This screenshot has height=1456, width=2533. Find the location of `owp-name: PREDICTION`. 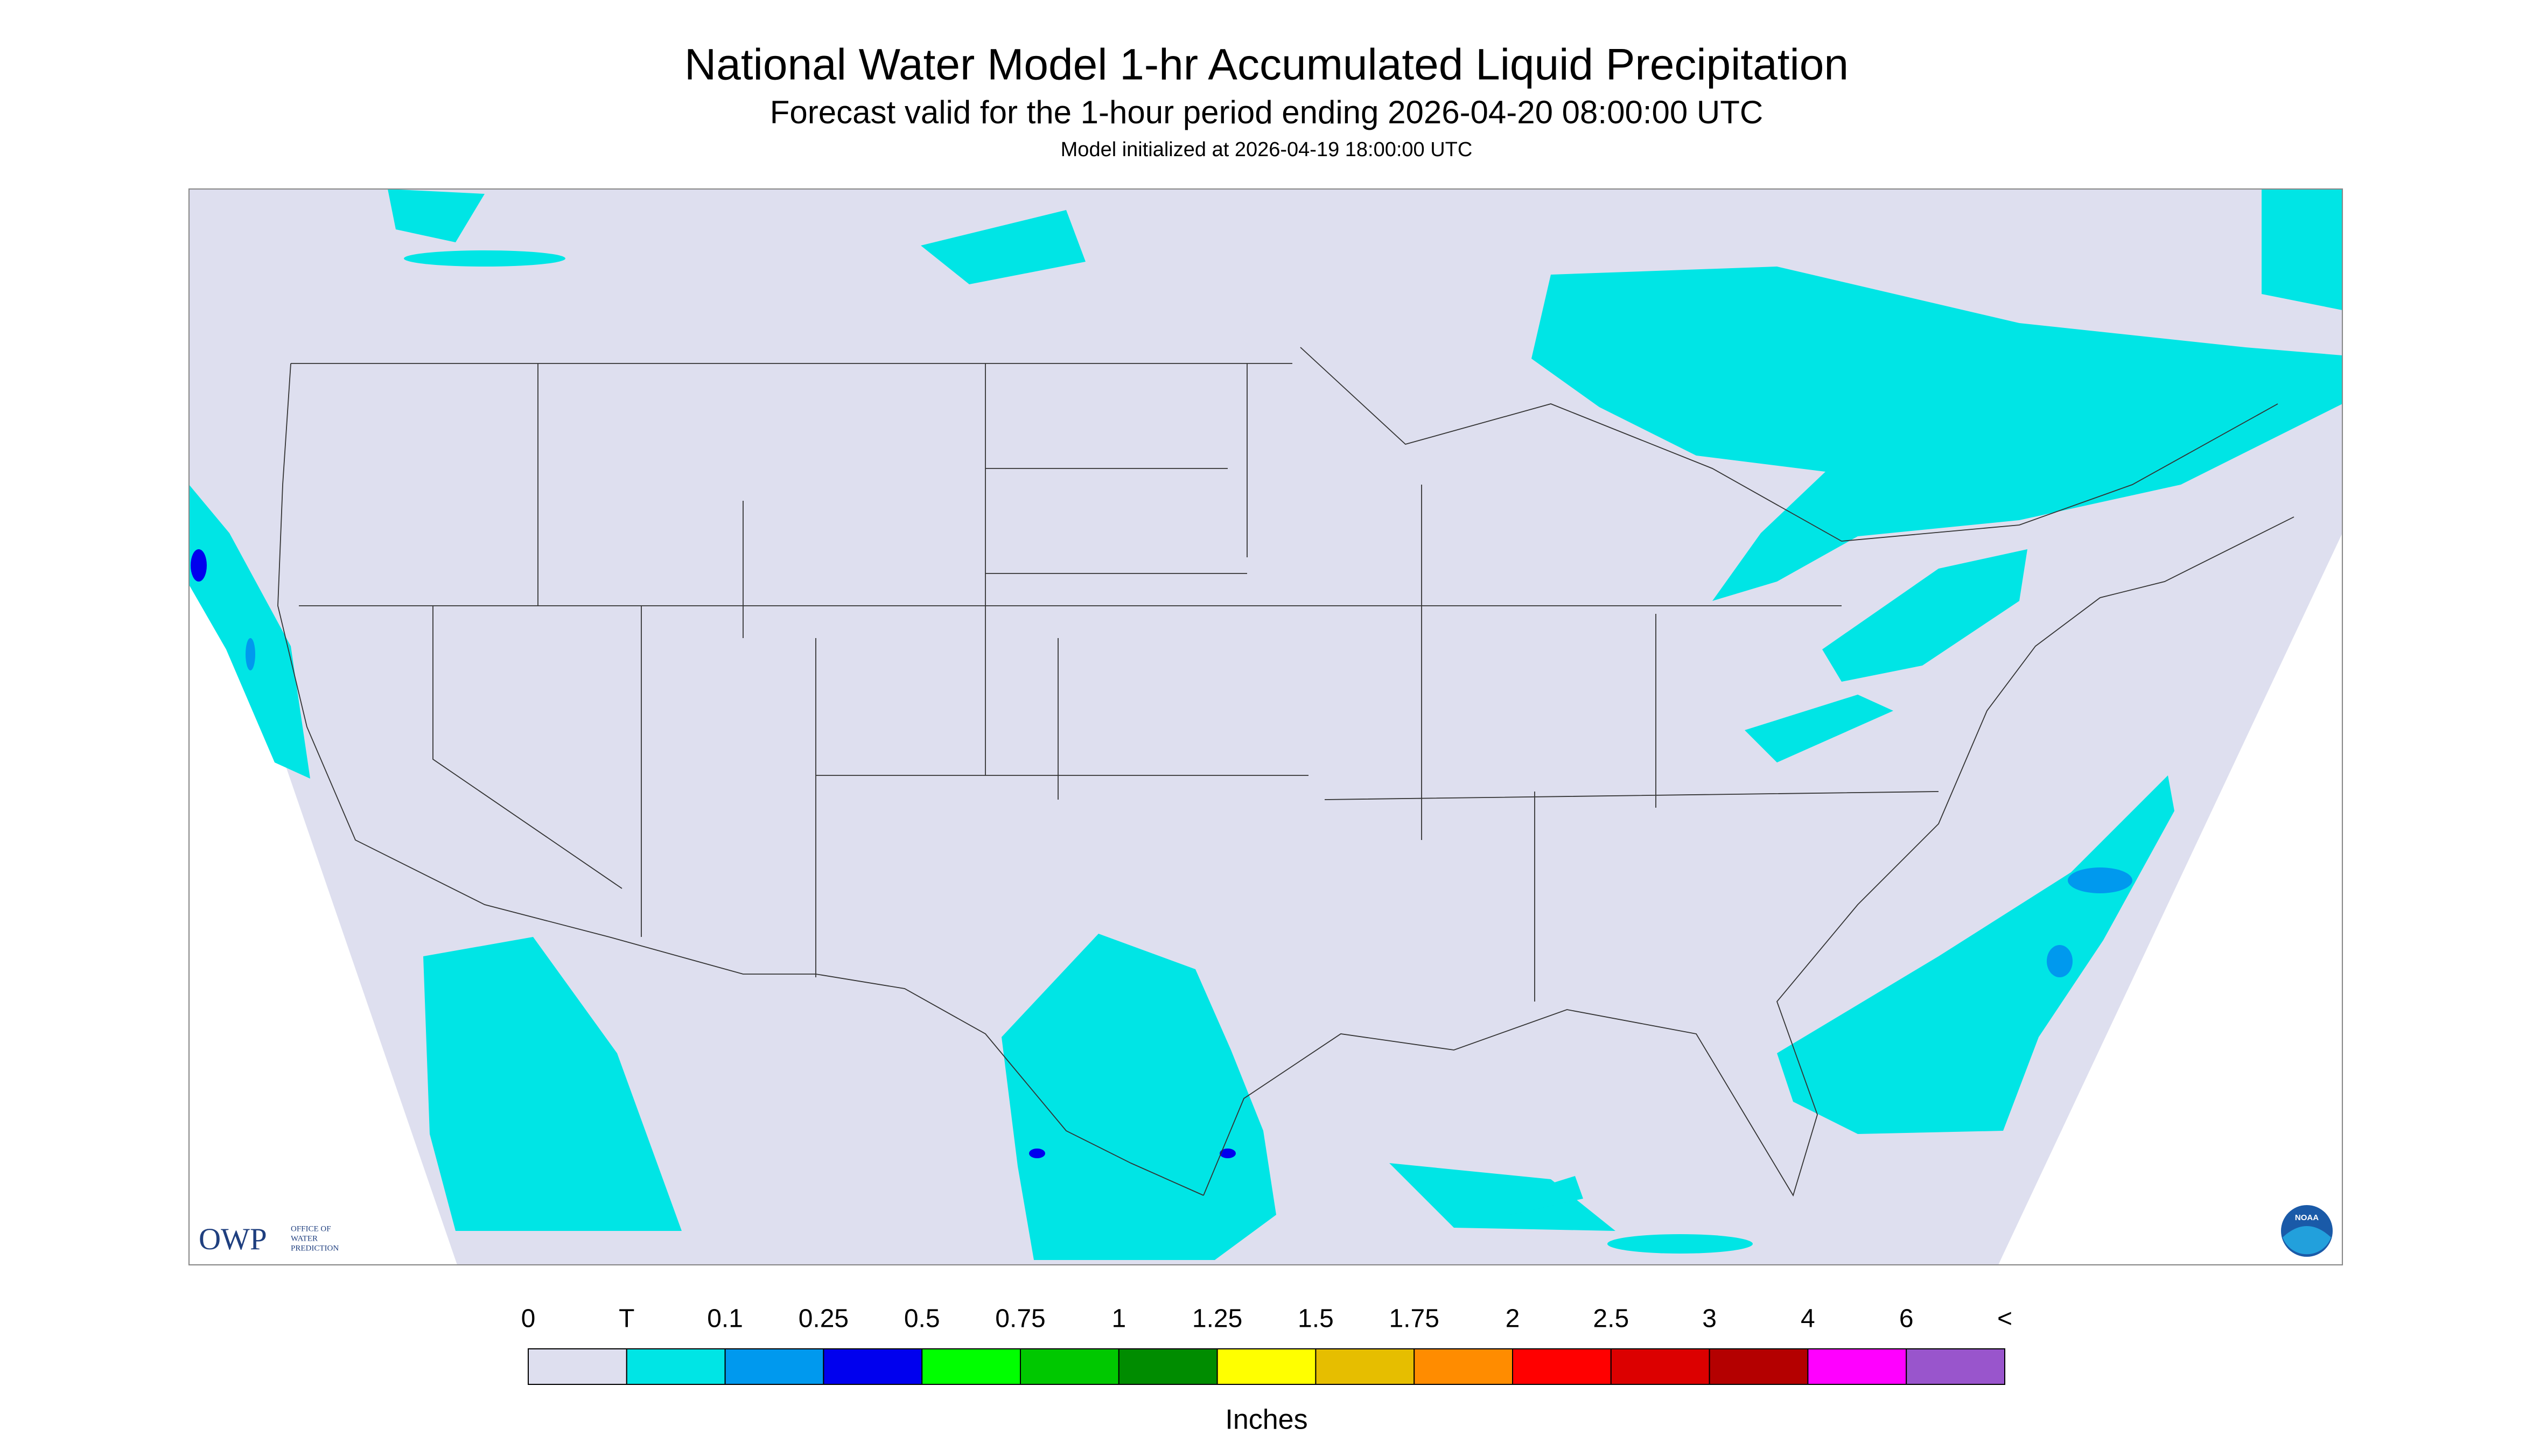

owp-name: PREDICTION is located at coordinates (315, 1248).